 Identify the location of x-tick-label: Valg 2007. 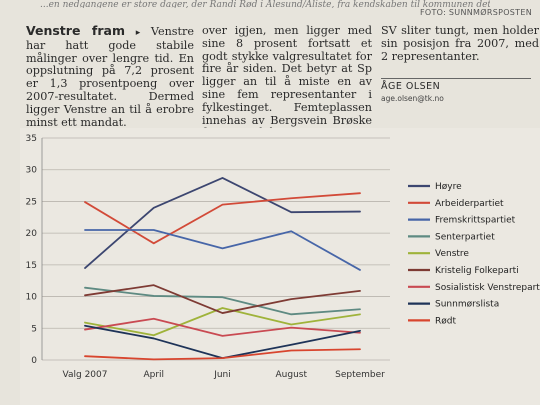
(85, 375).